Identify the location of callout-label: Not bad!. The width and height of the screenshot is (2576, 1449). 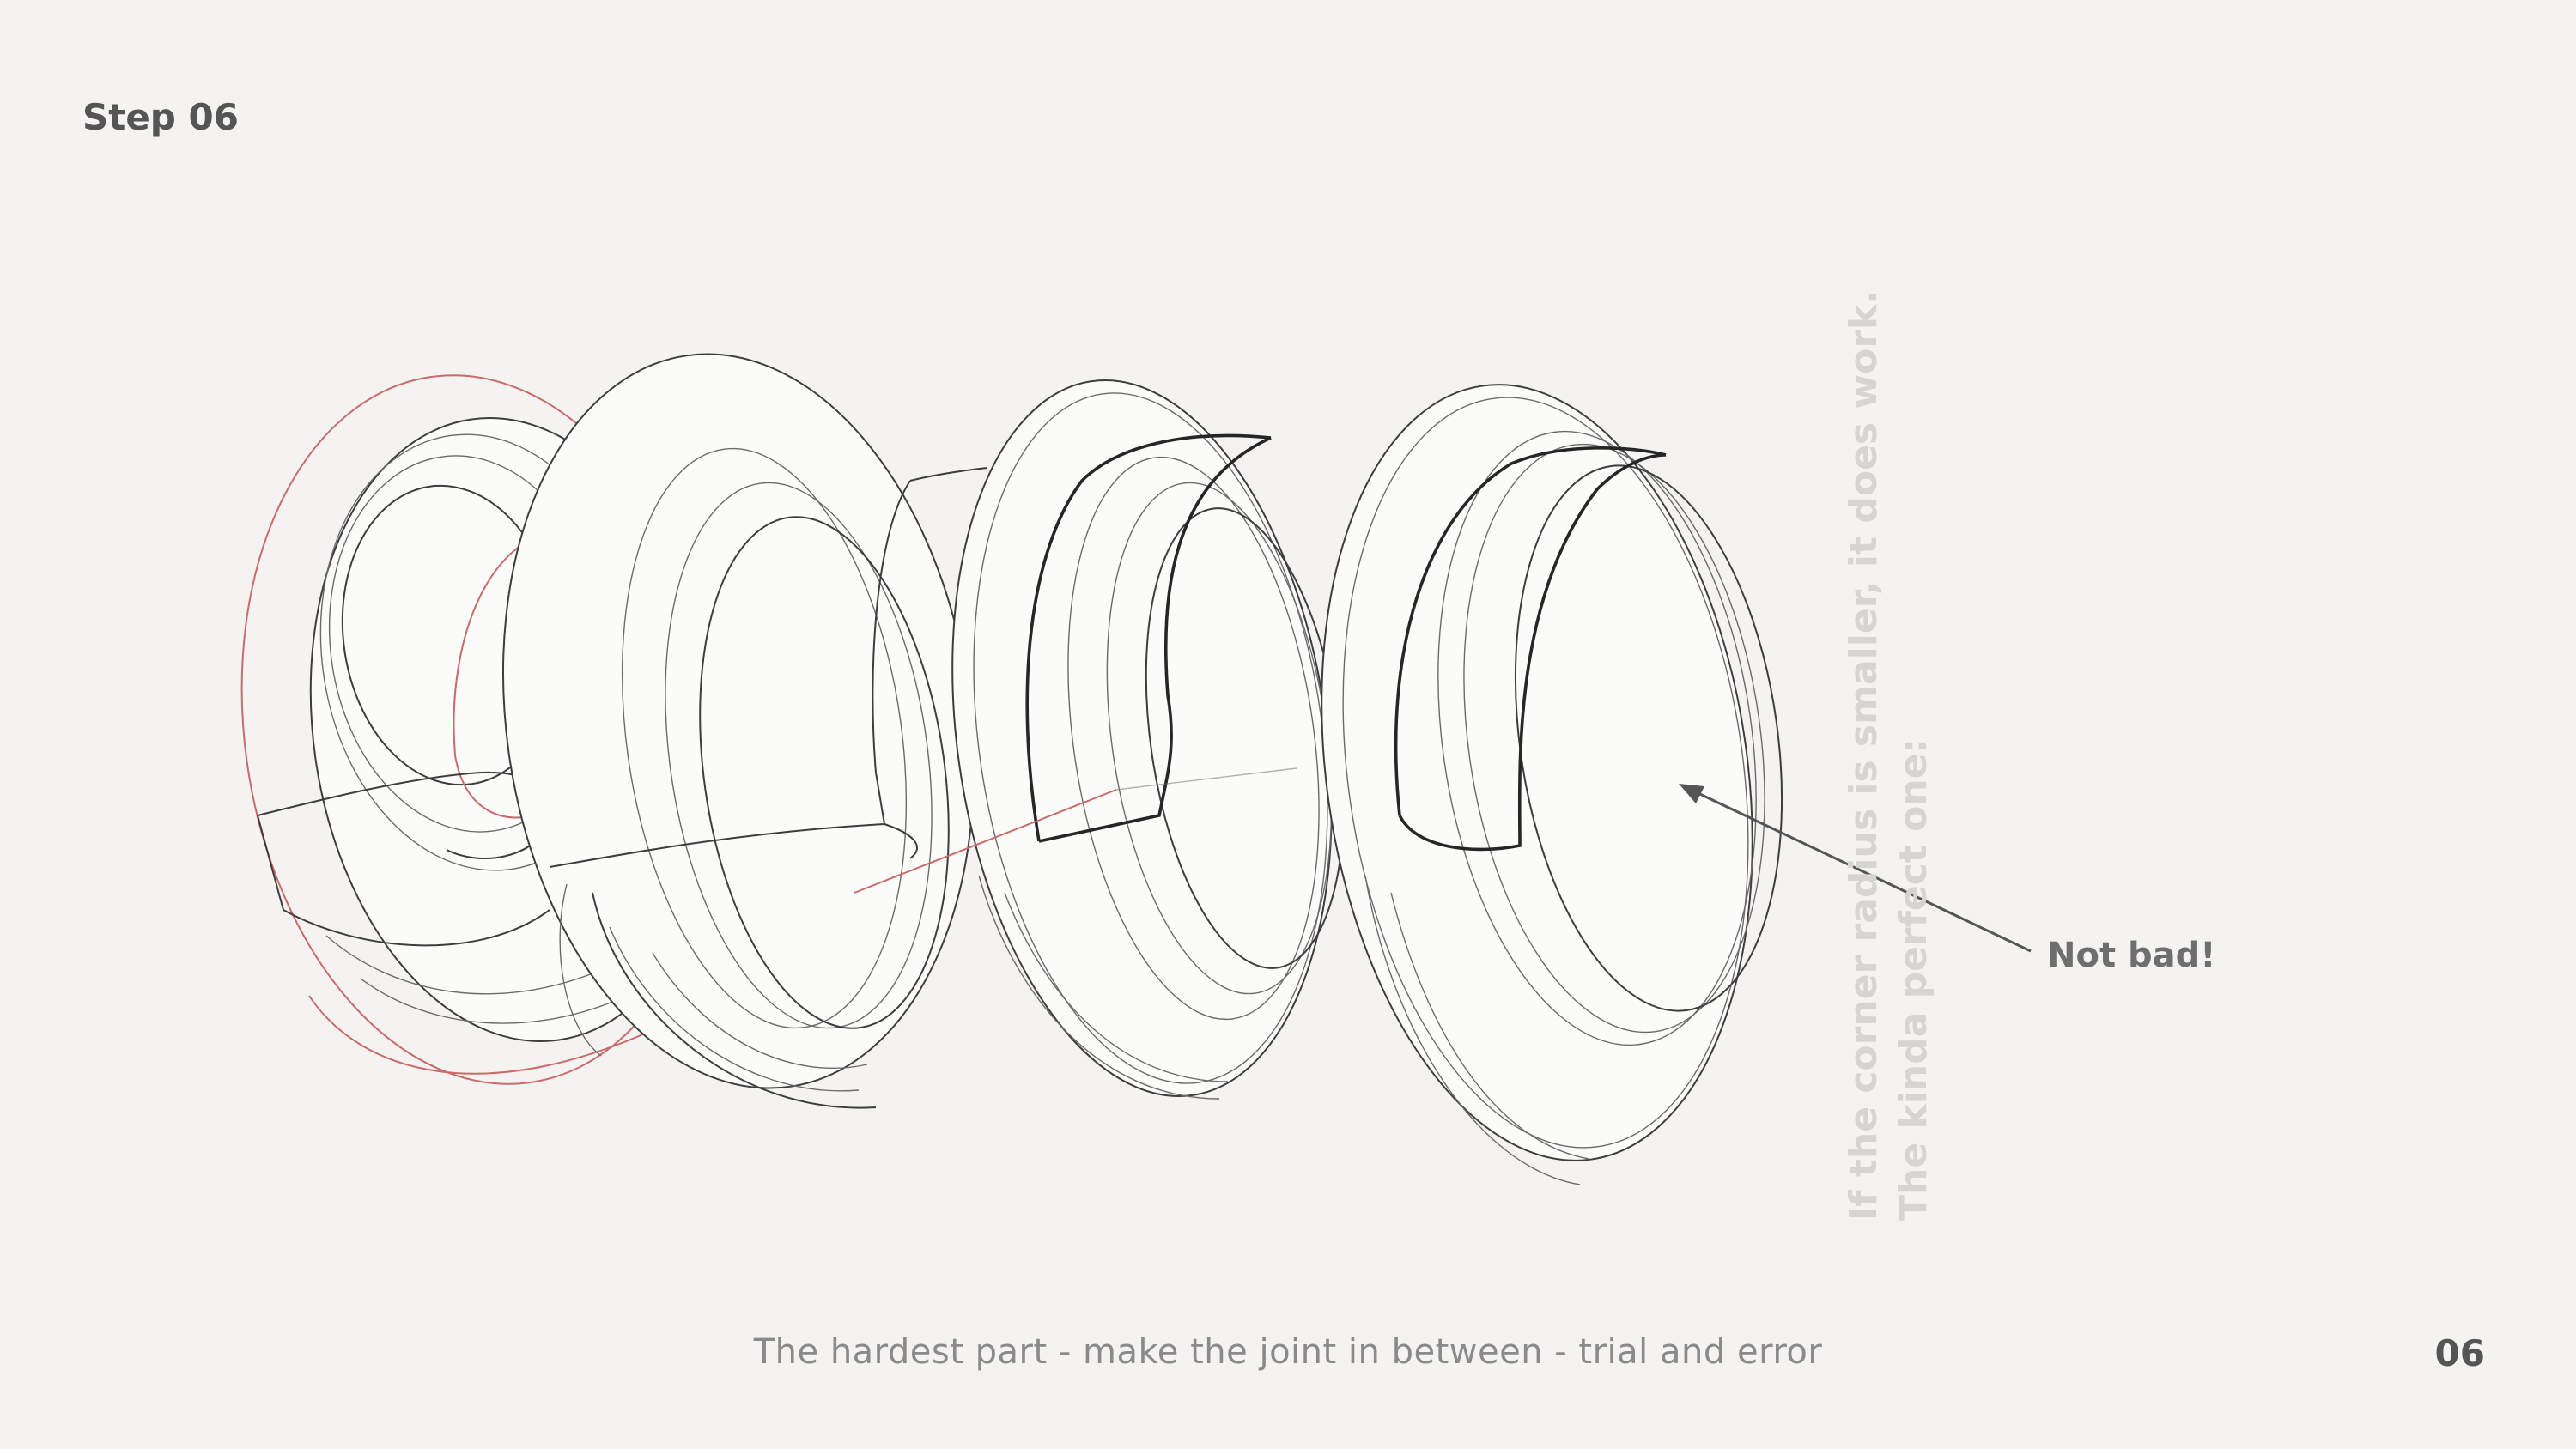
(2131, 955).